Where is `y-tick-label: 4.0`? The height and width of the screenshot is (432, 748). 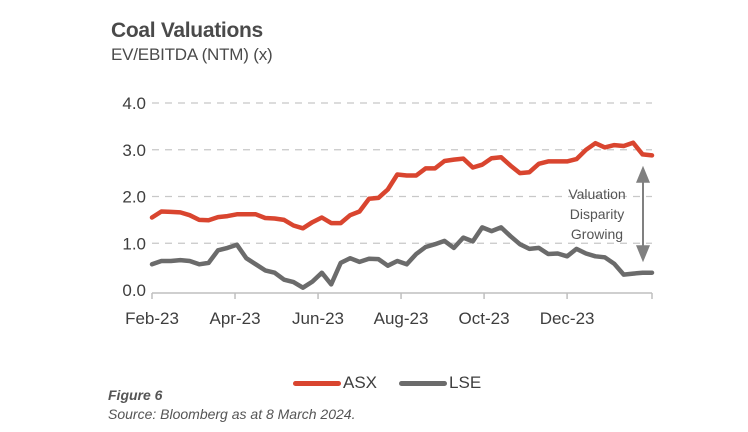
y-tick-label: 4.0 is located at coordinates (134, 103).